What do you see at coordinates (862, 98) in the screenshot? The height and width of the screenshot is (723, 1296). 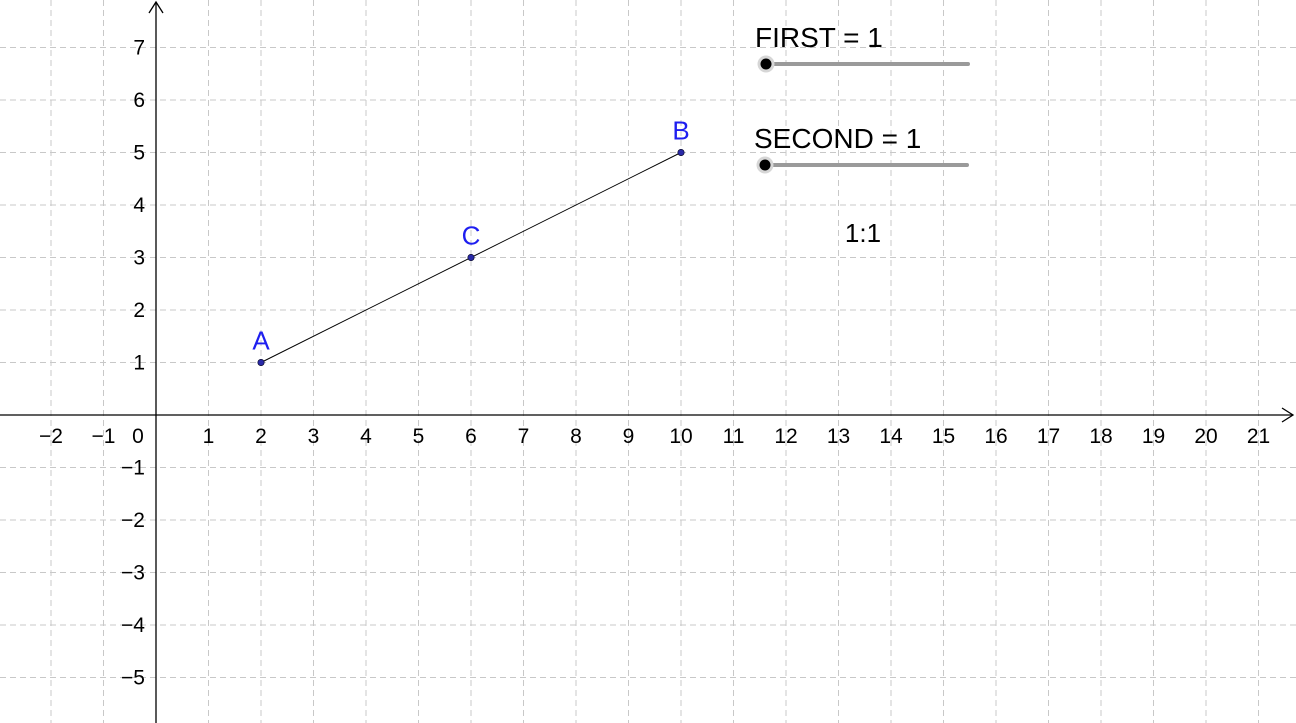 I see `sliders: FIRST = 1 SECOND = 1` at bounding box center [862, 98].